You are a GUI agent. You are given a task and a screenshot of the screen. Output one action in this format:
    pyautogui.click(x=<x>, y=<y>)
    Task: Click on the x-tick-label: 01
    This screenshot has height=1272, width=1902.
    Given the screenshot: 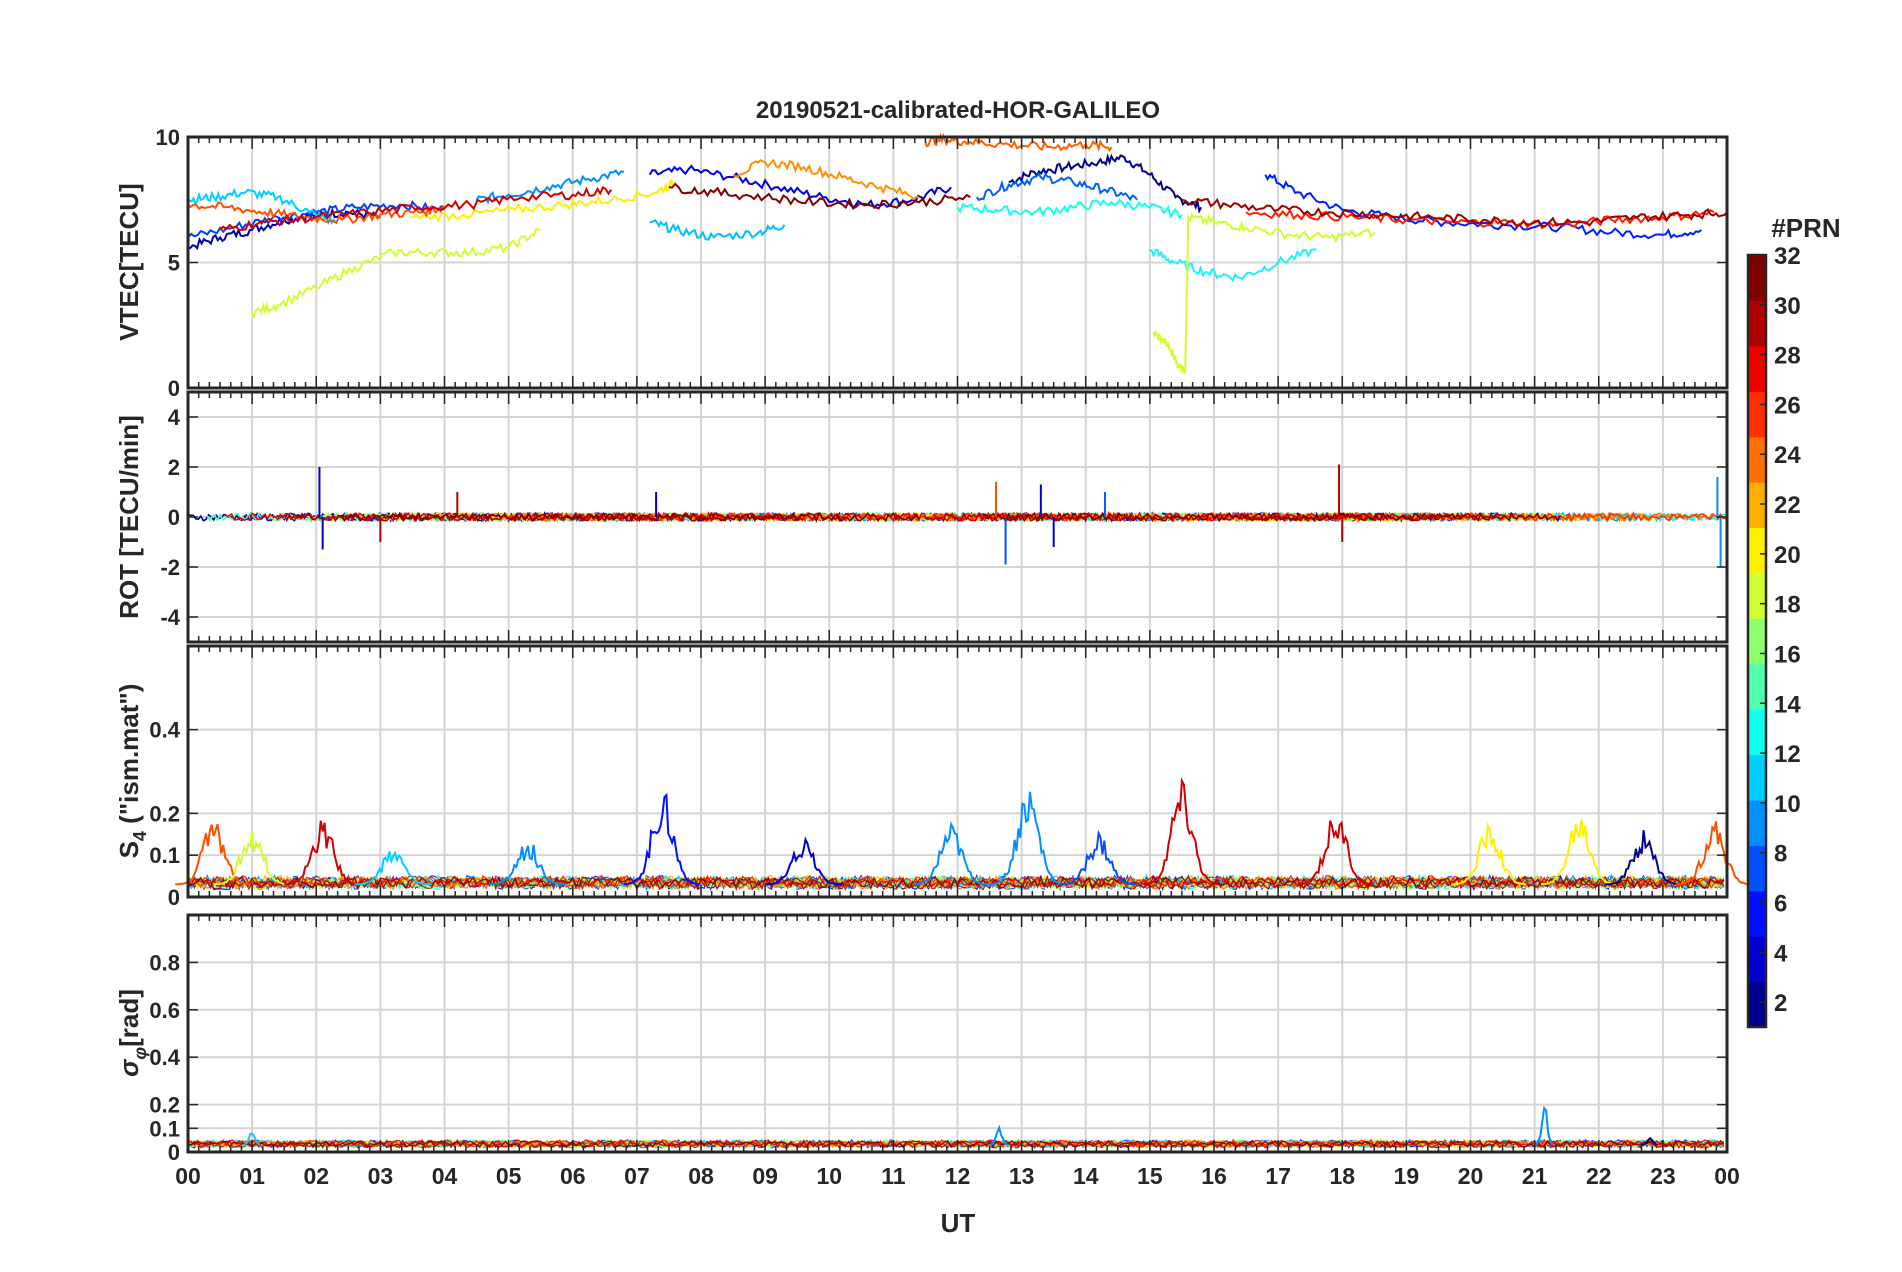 What is the action you would take?
    pyautogui.click(x=252, y=1176)
    